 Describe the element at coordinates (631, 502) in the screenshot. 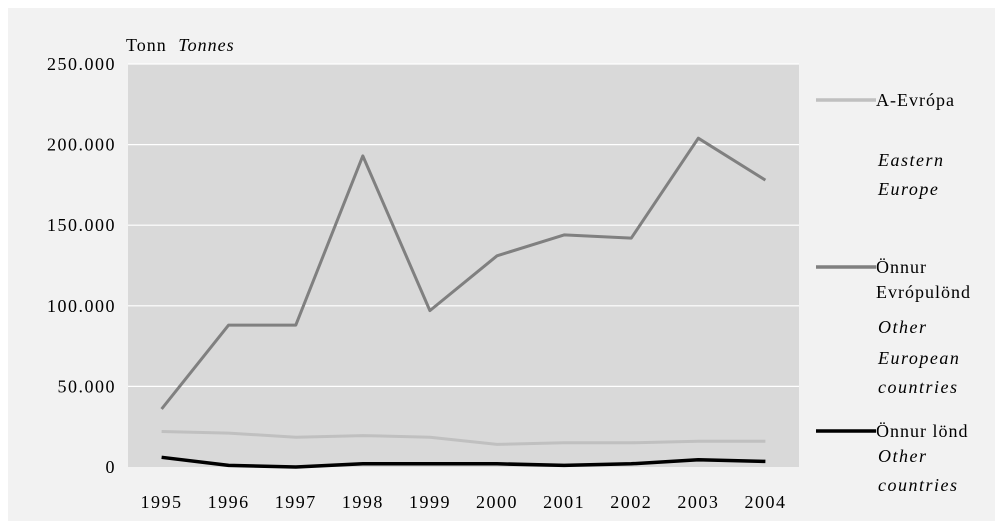

I see `x-tick-label: 2002` at that location.